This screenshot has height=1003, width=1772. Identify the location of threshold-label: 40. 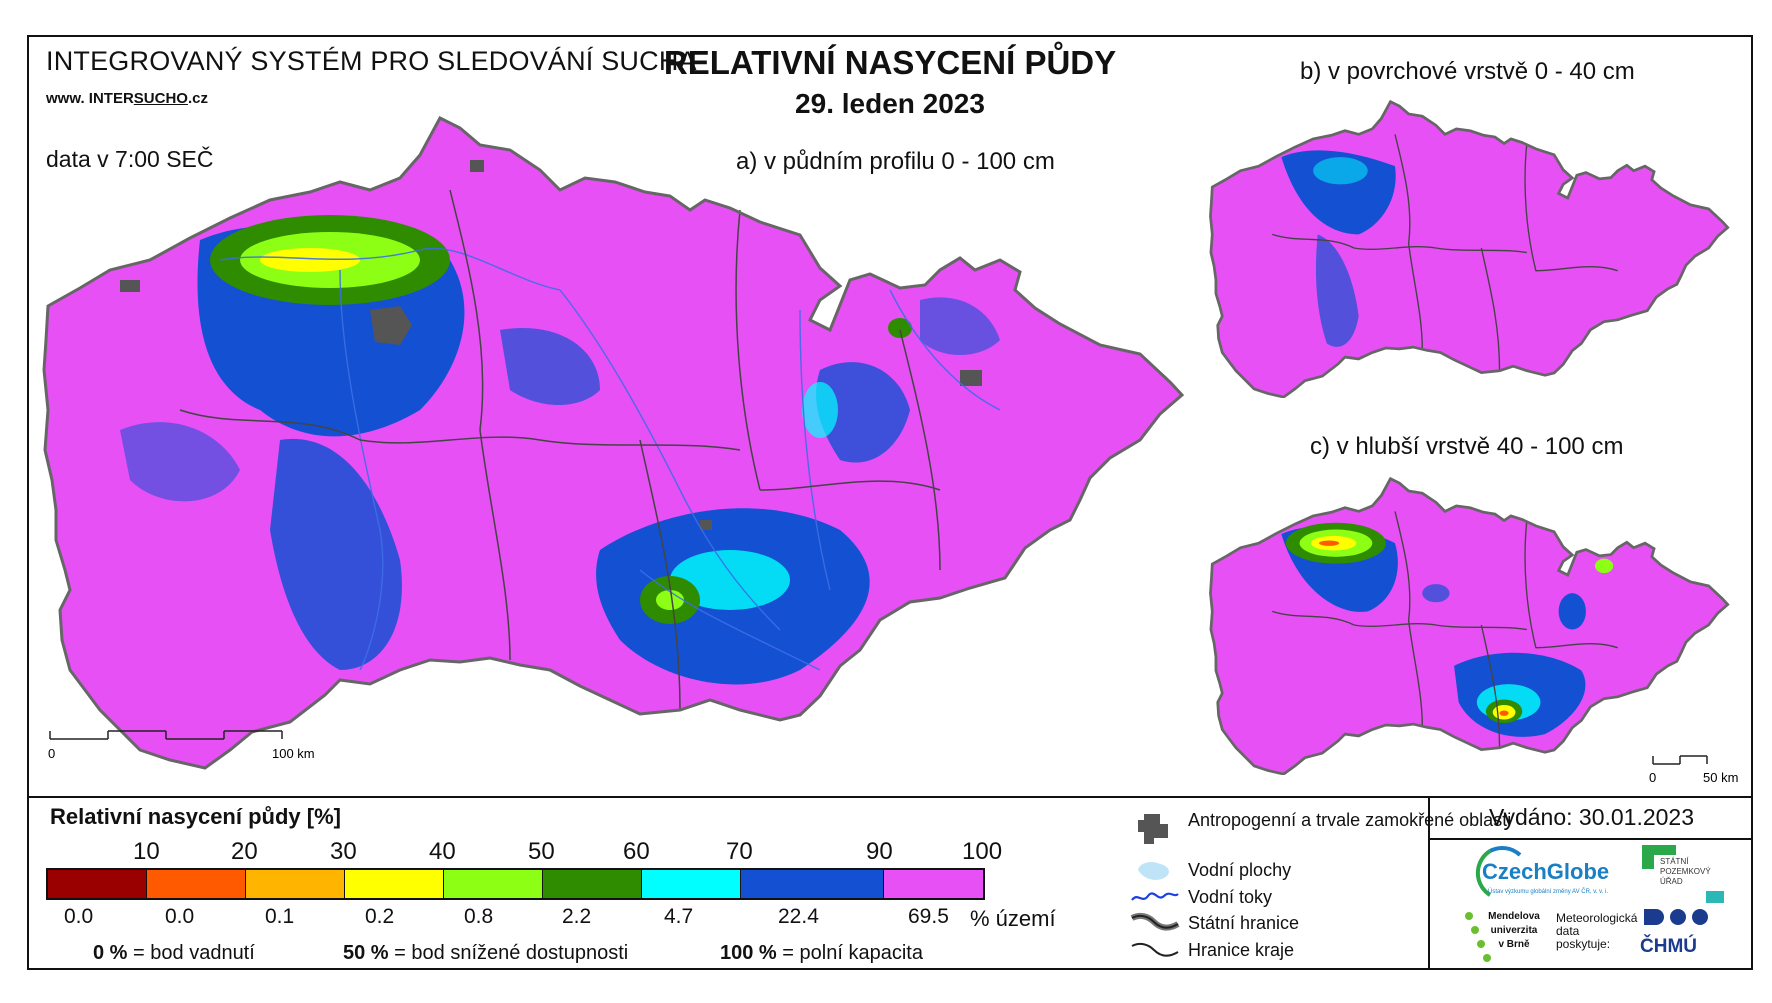
(442, 851).